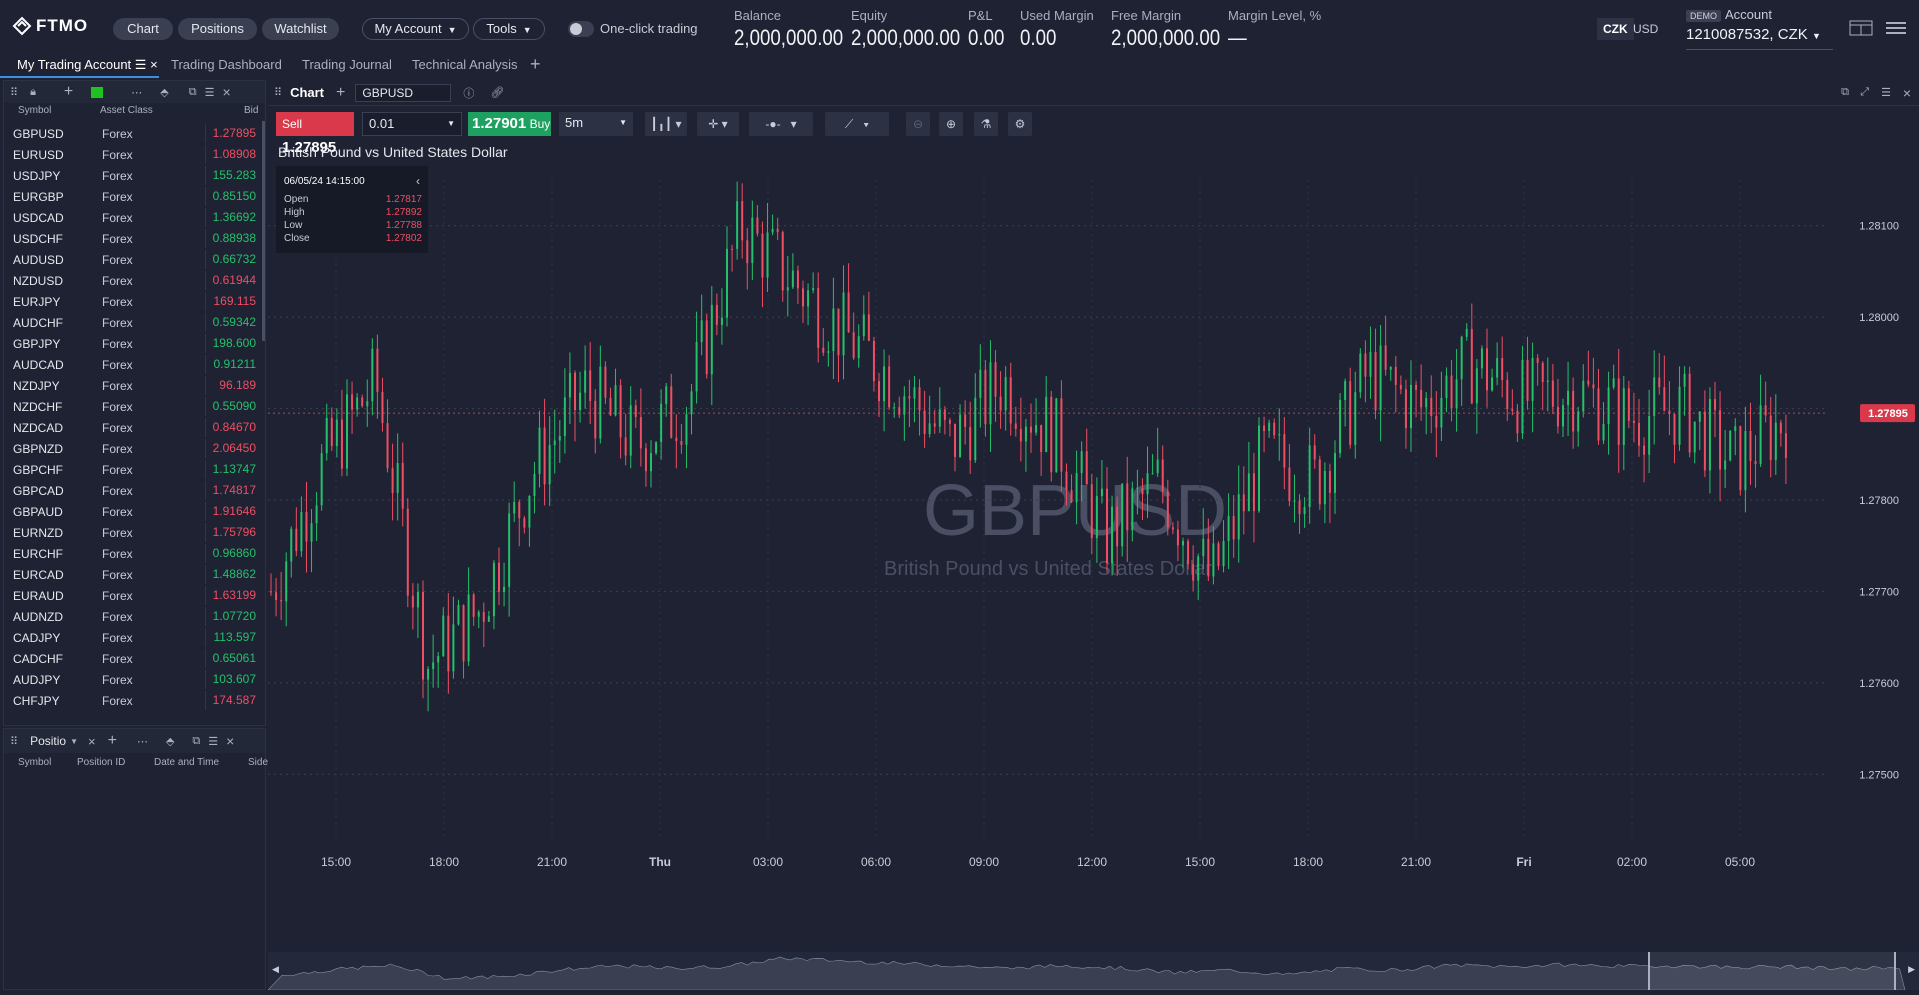 Image resolution: width=1919 pixels, height=995 pixels. Describe the element at coordinates (232, 217) in the screenshot. I see `row-bid: 1.36692` at that location.